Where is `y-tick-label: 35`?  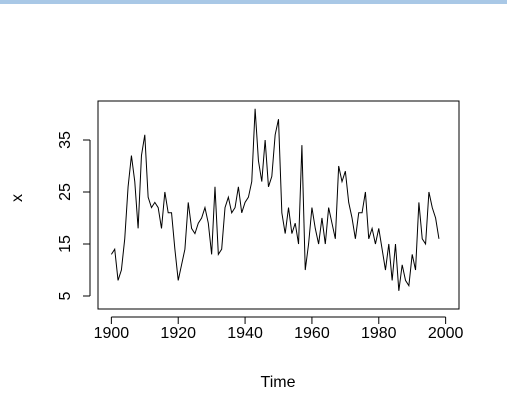 y-tick-label: 35 is located at coordinates (65, 140).